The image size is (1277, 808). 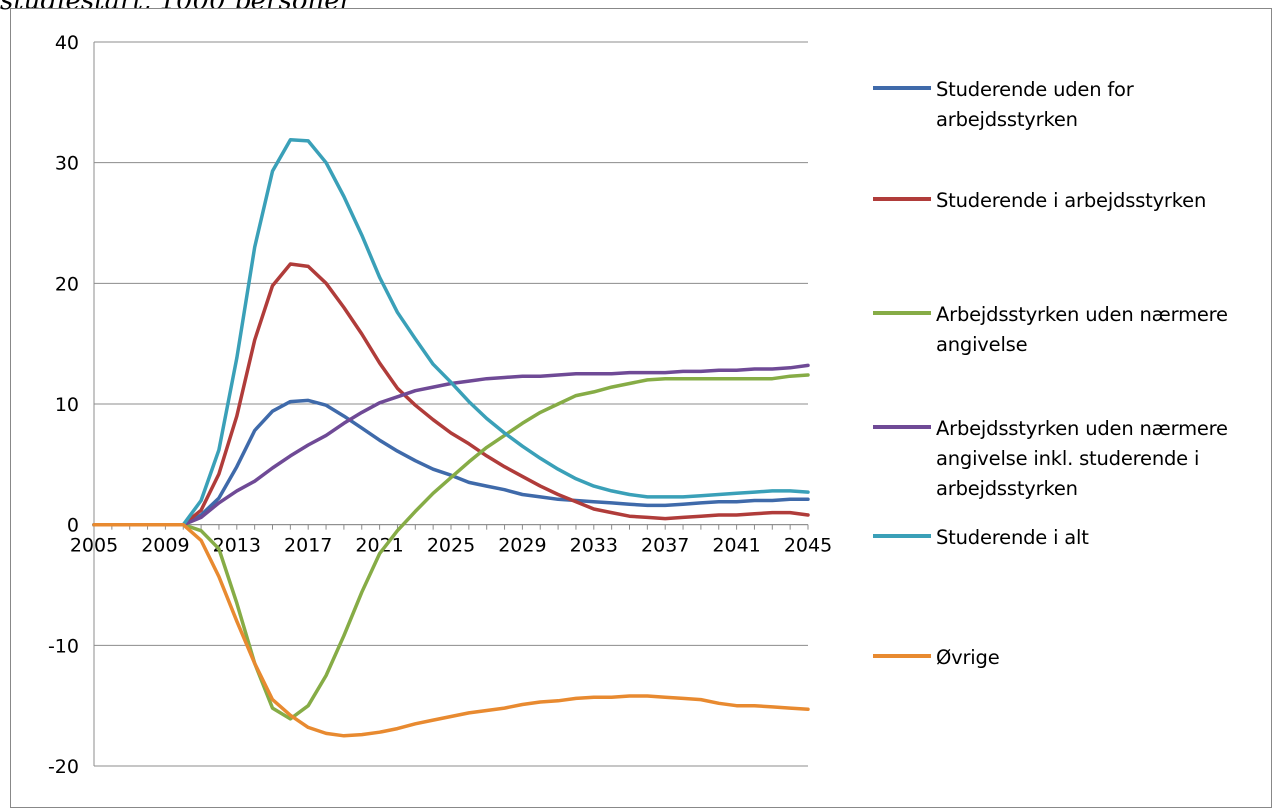 I want to click on legend-label: Studerende uden for arbejdsstyrken, so click(x=1035, y=104).